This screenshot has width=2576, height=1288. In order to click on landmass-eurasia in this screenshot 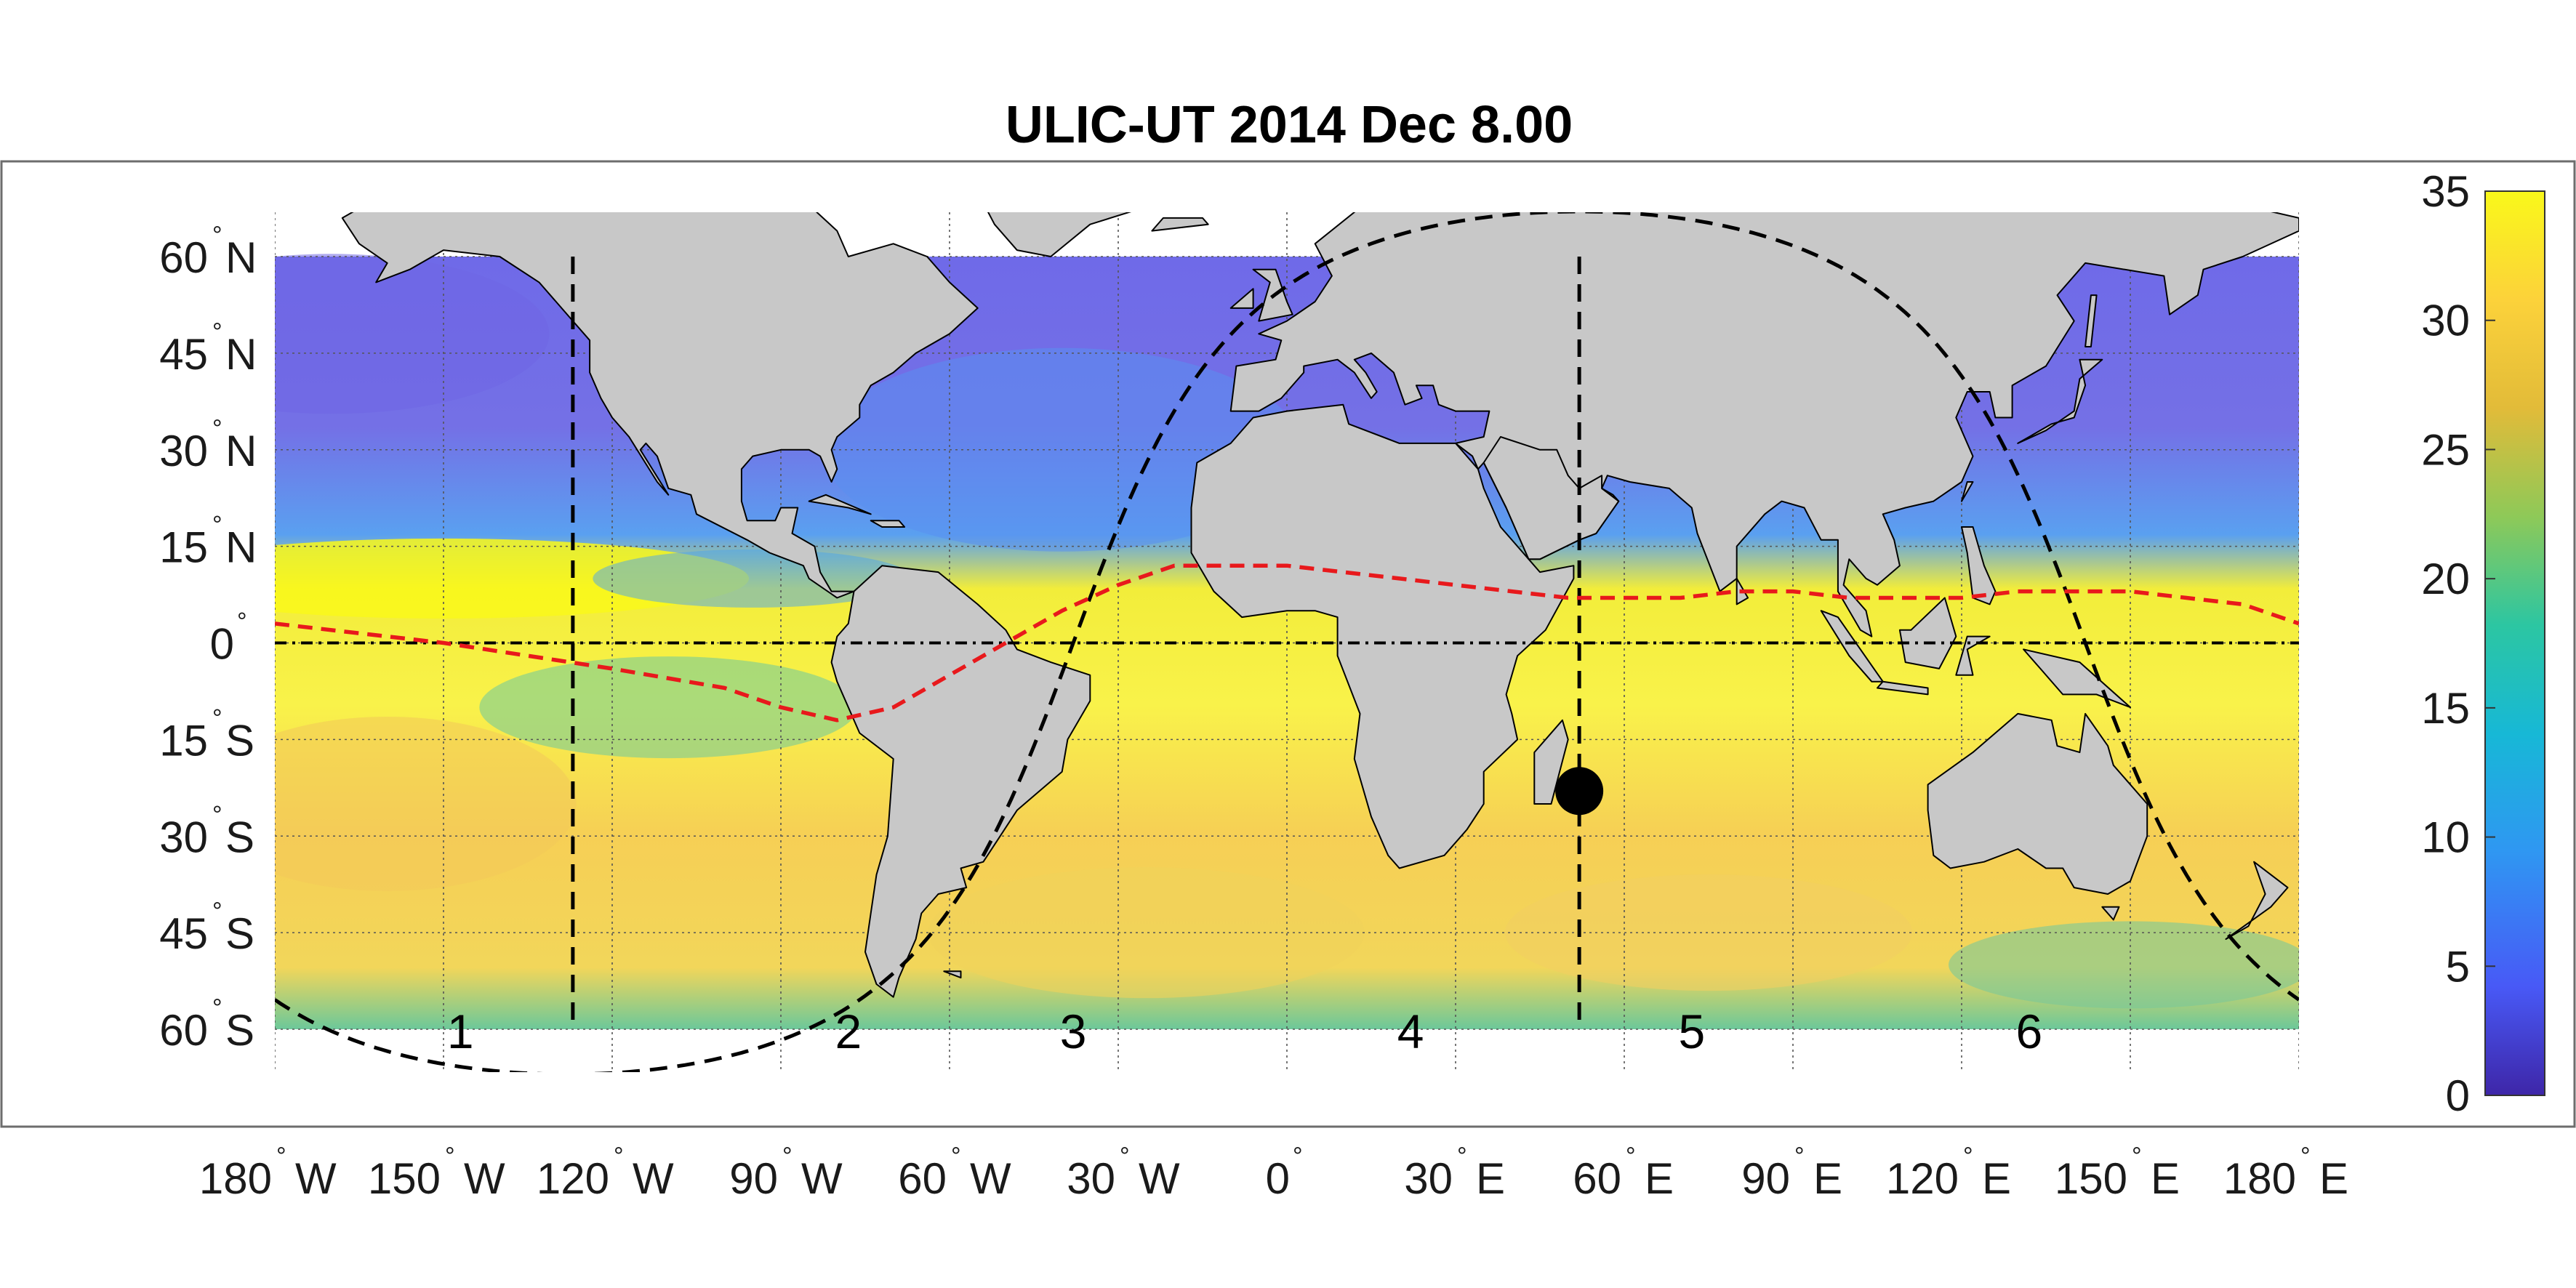, I will do `click(1764, 424)`.